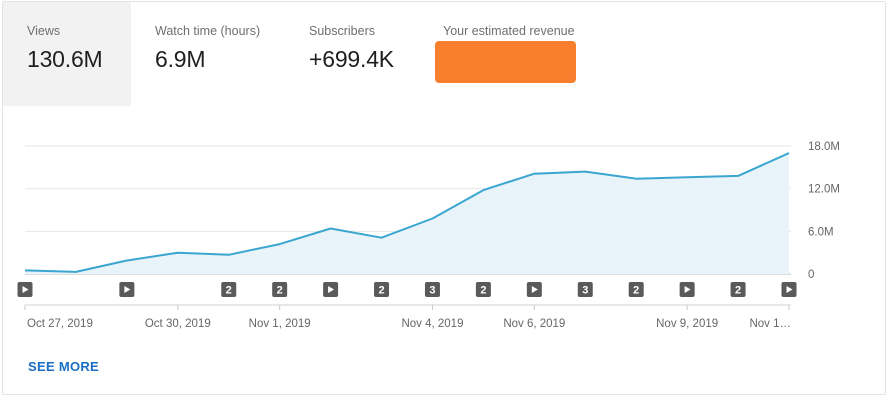  What do you see at coordinates (351, 59) in the screenshot?
I see `metric-value: +699.4K` at bounding box center [351, 59].